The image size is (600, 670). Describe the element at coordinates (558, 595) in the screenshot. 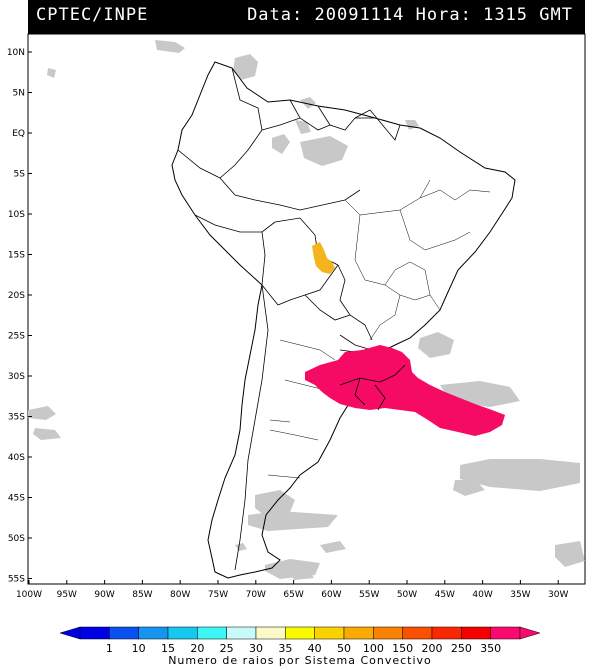

I see `lon-tick-label: 30W` at that location.